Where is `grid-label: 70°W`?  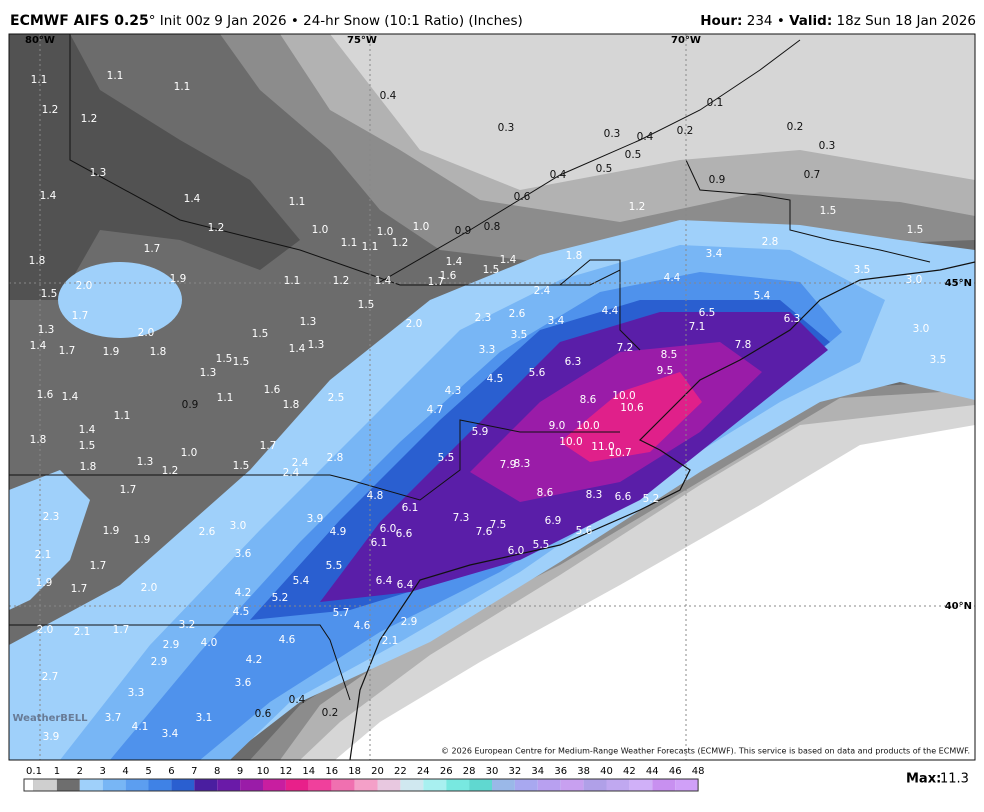
grid-label: 70°W is located at coordinates (686, 40).